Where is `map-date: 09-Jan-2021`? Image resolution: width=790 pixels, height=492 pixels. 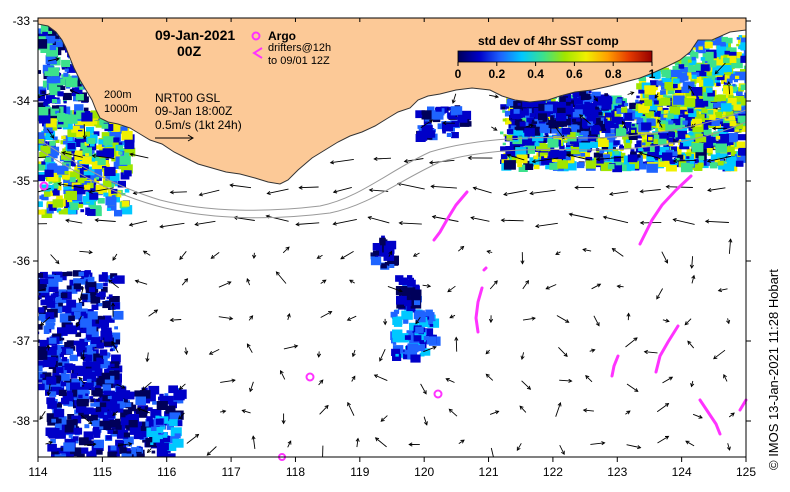
map-date: 09-Jan-2021 is located at coordinates (195, 35).